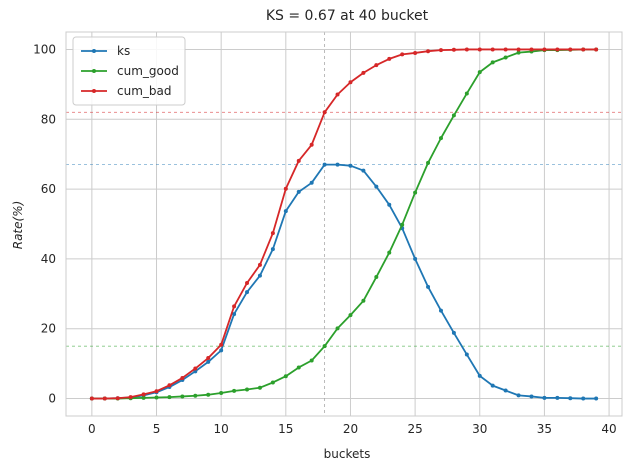 The height and width of the screenshot is (470, 630). I want to click on x-tick-label: 15, so click(285, 429).